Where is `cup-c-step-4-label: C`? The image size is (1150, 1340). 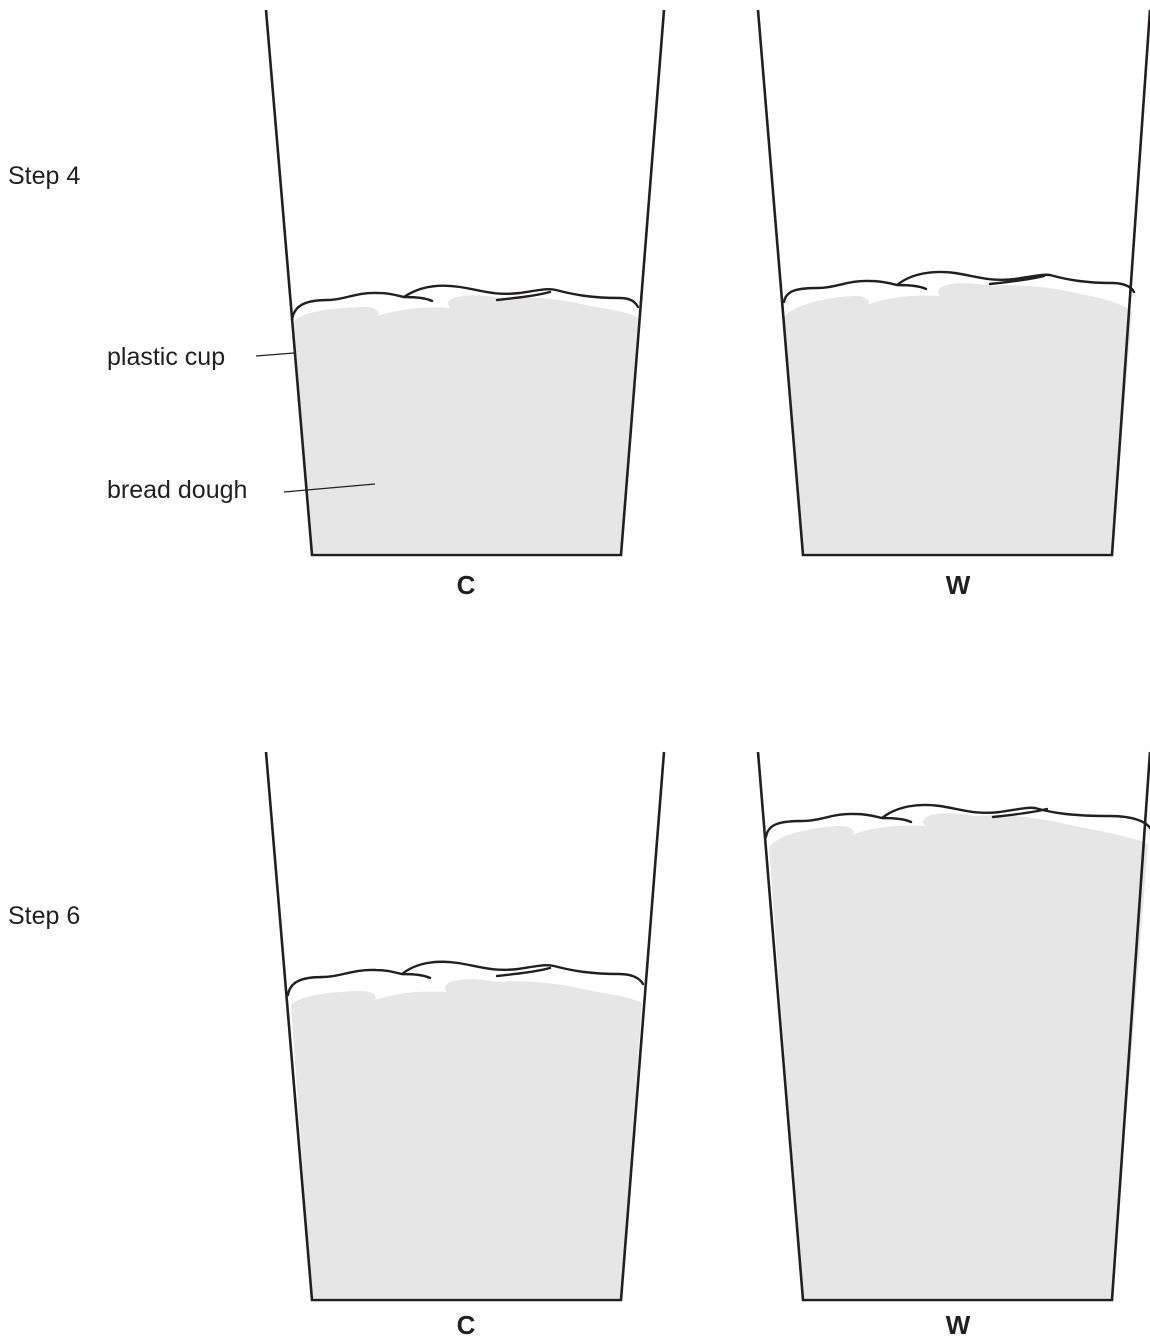 cup-c-step-4-label: C is located at coordinates (466, 585).